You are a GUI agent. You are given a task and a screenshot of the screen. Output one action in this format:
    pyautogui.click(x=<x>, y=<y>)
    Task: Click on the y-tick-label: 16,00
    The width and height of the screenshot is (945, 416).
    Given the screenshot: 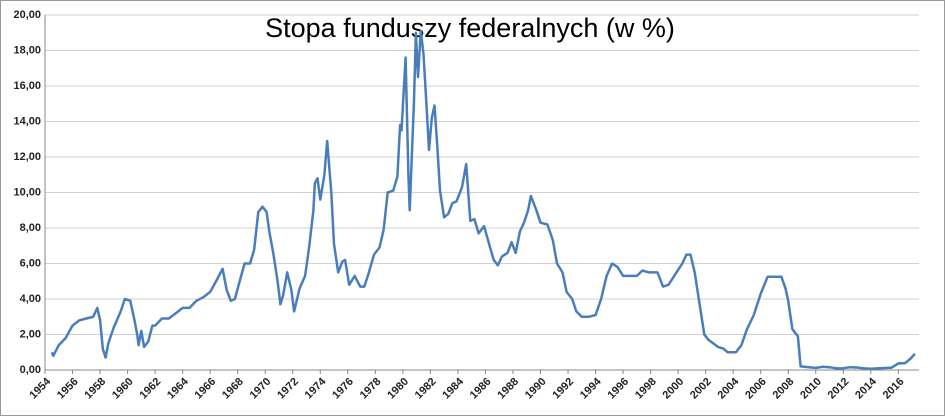 What is the action you would take?
    pyautogui.click(x=27, y=86)
    